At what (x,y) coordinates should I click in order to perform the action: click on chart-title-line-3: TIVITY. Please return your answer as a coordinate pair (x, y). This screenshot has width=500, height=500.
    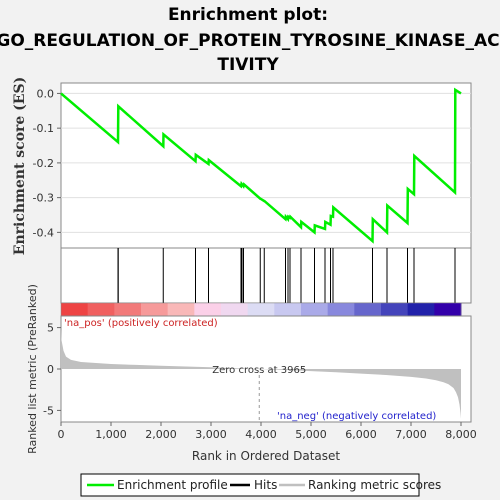
    Looking at the image, I should click on (248, 65).